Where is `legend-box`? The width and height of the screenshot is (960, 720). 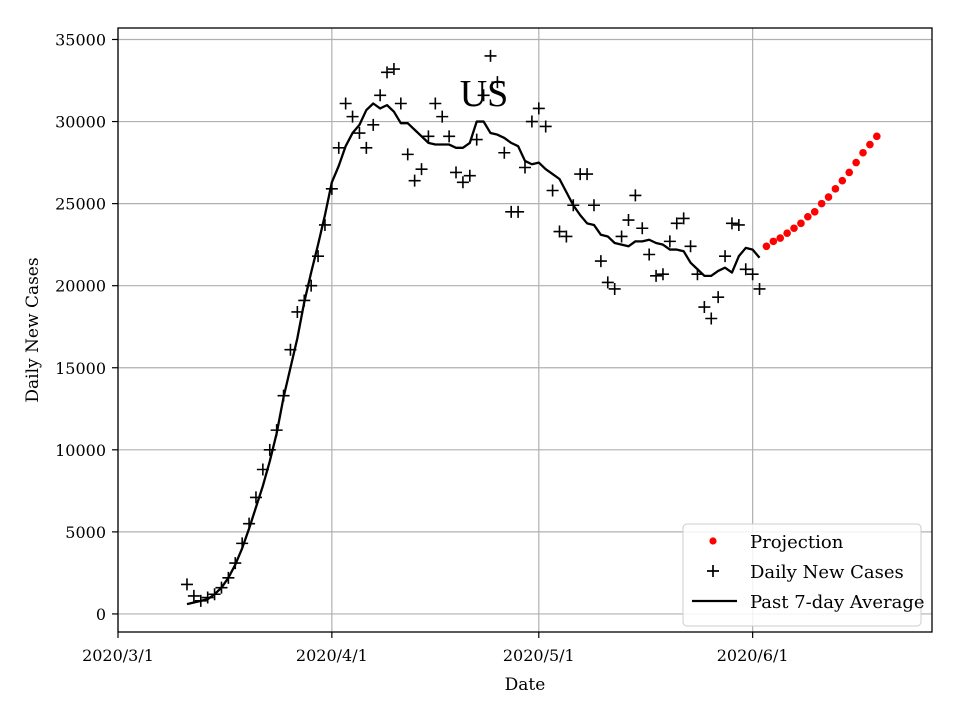
legend-box is located at coordinates (802, 575).